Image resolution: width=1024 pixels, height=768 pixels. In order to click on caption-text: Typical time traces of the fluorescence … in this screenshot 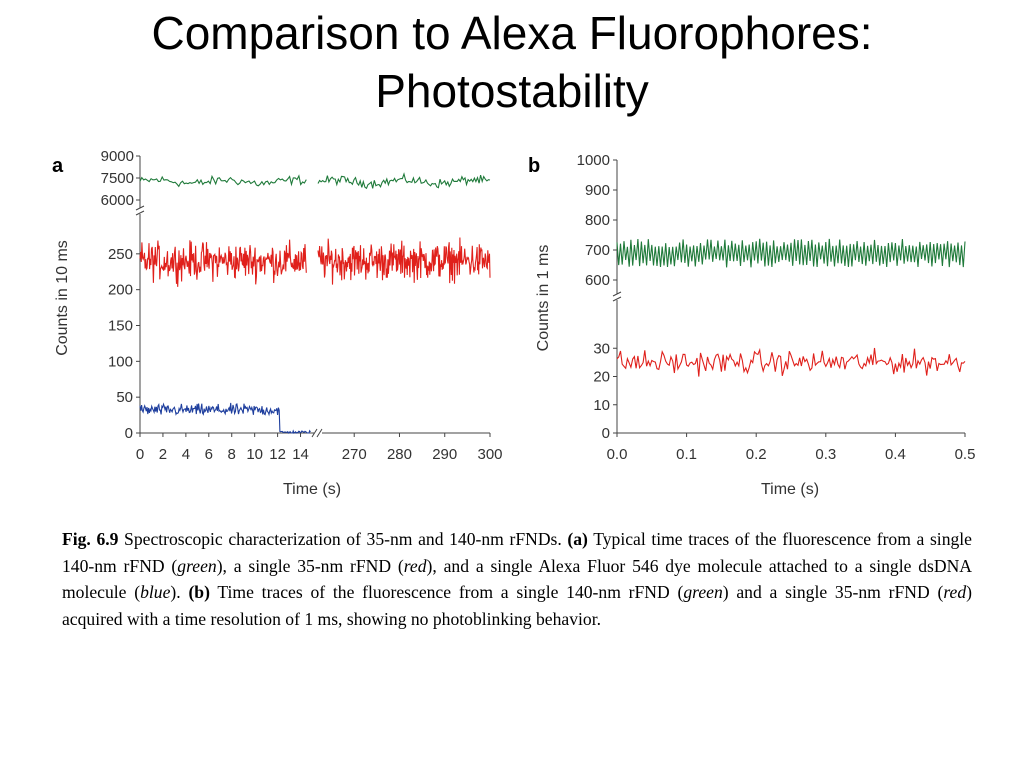, I will do `click(517, 552)`.